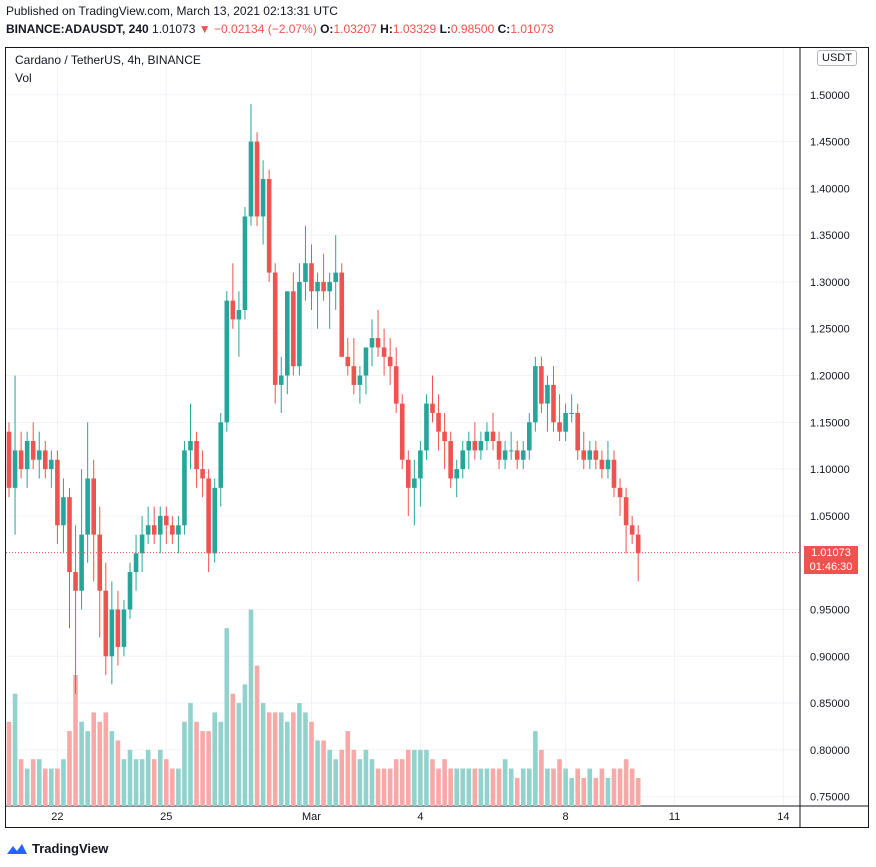 Image resolution: width=876 pixels, height=867 pixels. What do you see at coordinates (204, 29) in the screenshot?
I see `triangle-down-icon: ▼` at bounding box center [204, 29].